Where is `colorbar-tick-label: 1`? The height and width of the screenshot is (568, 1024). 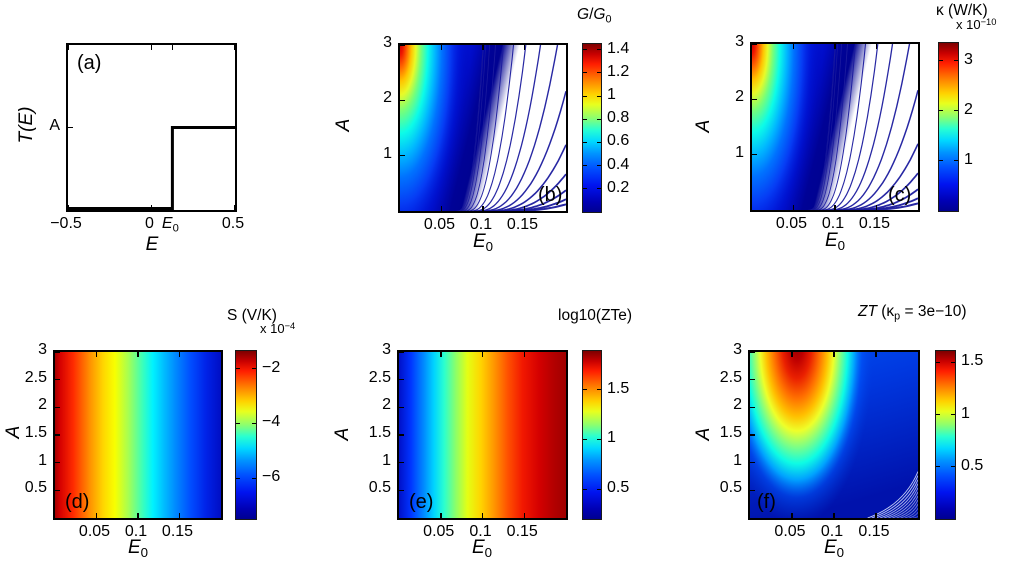
colorbar-tick-label: 1 is located at coordinates (611, 95).